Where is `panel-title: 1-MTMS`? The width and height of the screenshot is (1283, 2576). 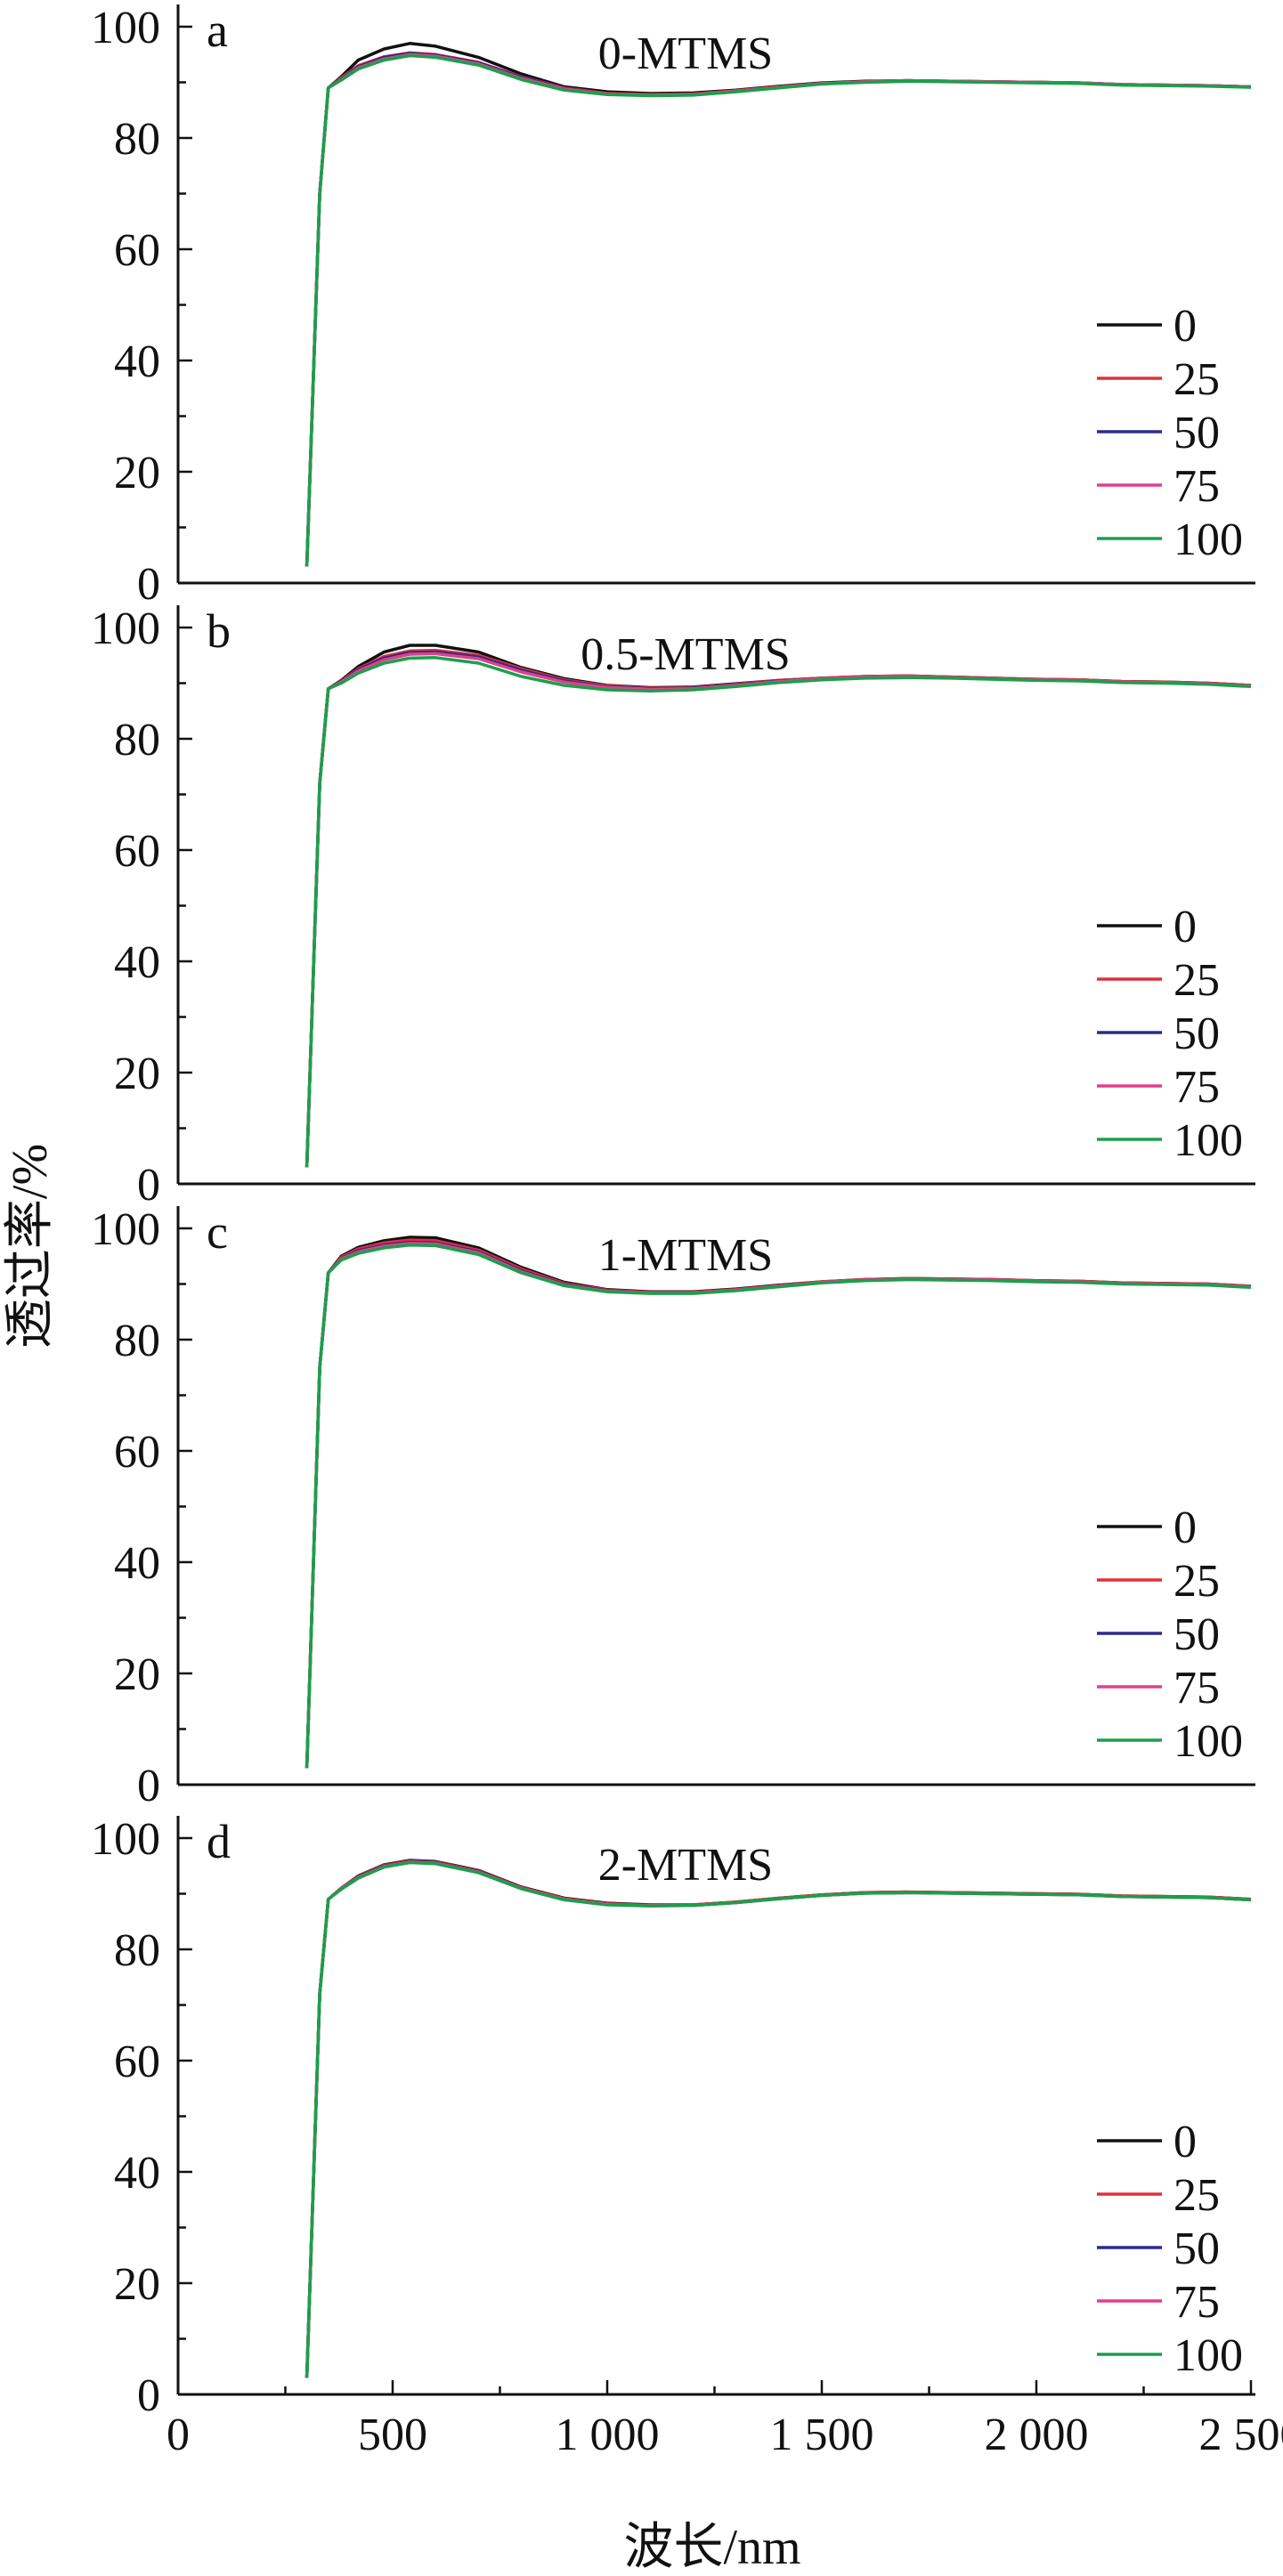
panel-title: 1-MTMS is located at coordinates (686, 1255).